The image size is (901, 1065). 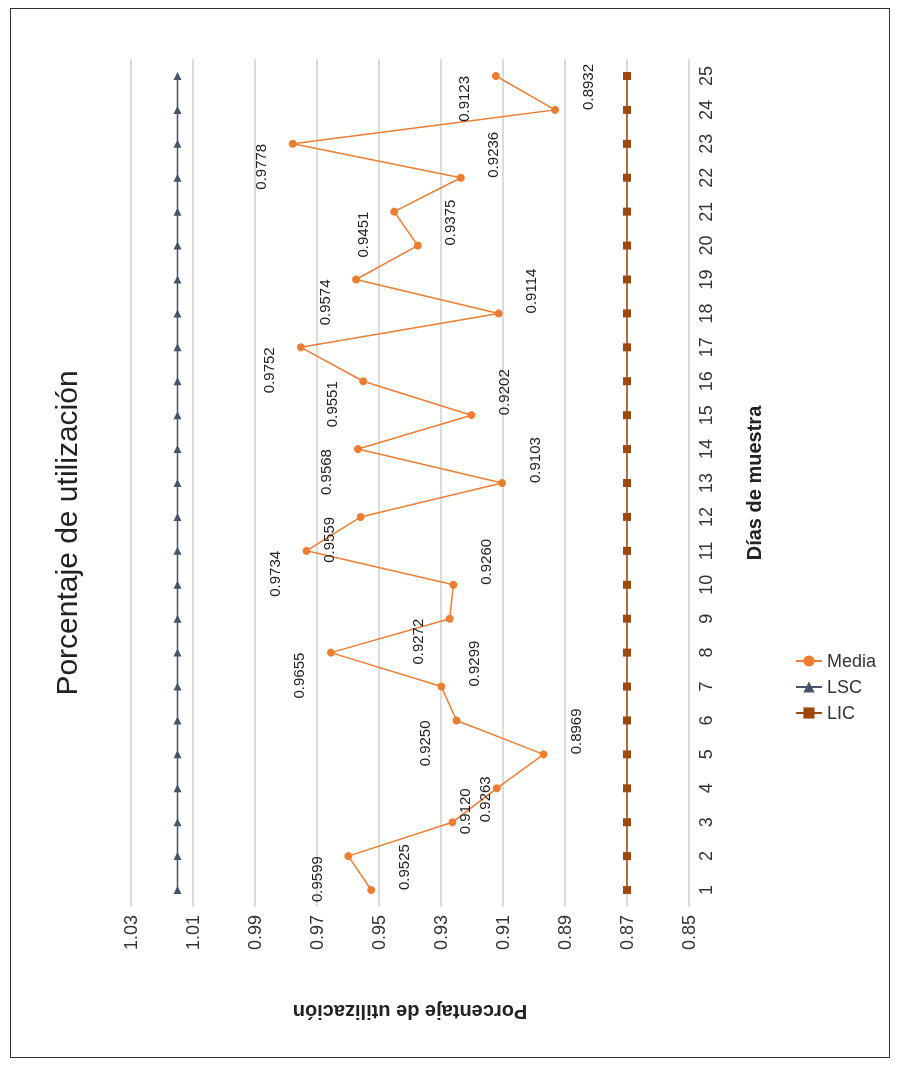 I want to click on data-label: 0.9655, so click(x=299, y=675).